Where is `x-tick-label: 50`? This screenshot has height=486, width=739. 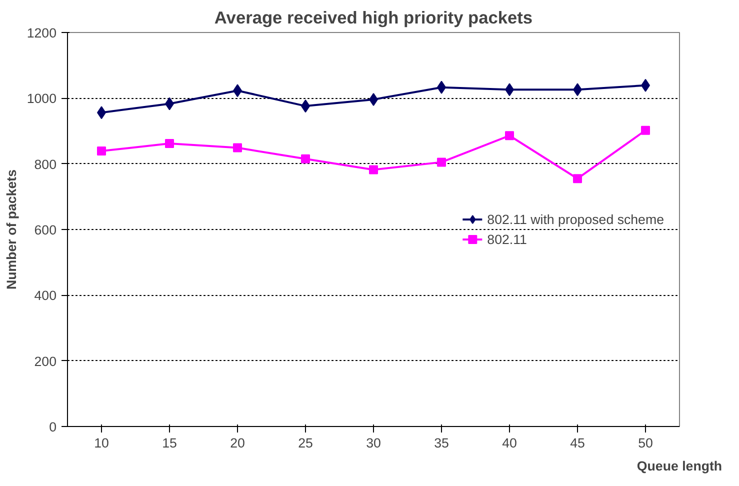
x-tick-label: 50 is located at coordinates (645, 443).